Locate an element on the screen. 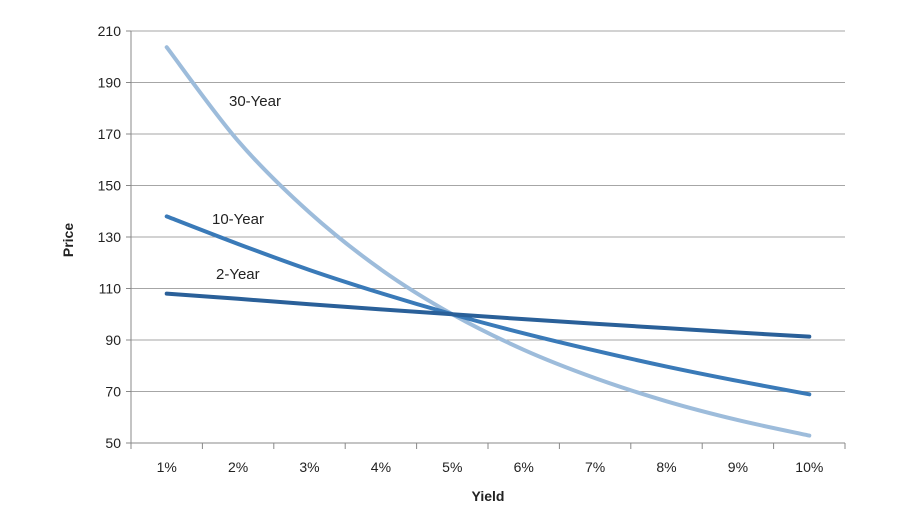 The width and height of the screenshot is (918, 528). y-tick-label: 90 is located at coordinates (113, 340).